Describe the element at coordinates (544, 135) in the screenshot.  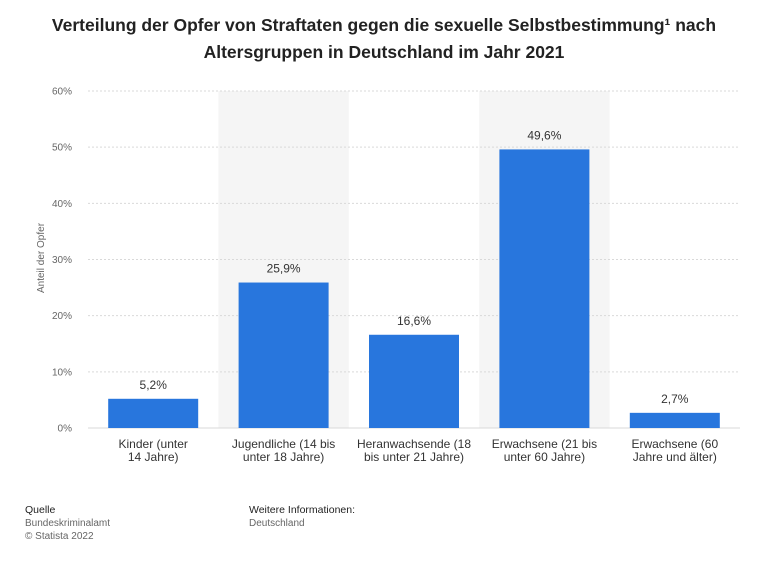
I see `data-label: 49,6%` at that location.